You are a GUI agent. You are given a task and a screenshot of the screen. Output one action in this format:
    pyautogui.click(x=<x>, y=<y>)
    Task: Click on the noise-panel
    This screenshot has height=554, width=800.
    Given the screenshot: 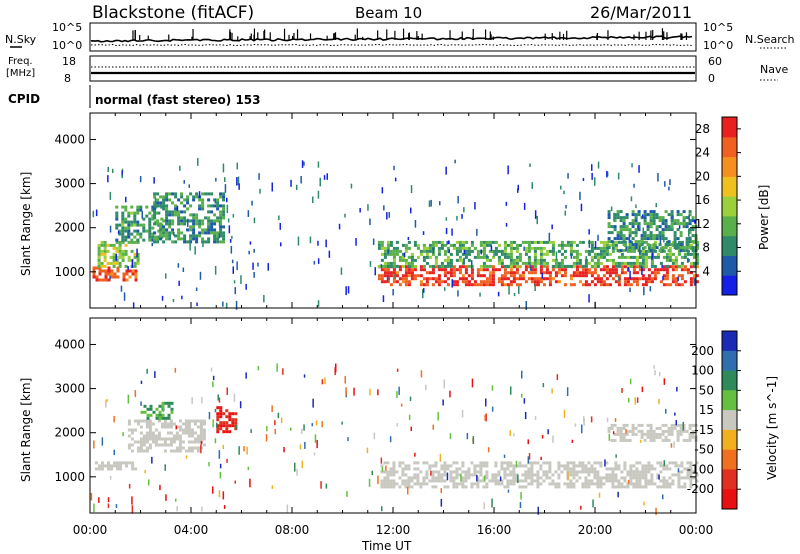 What is the action you would take?
    pyautogui.click(x=393, y=37)
    